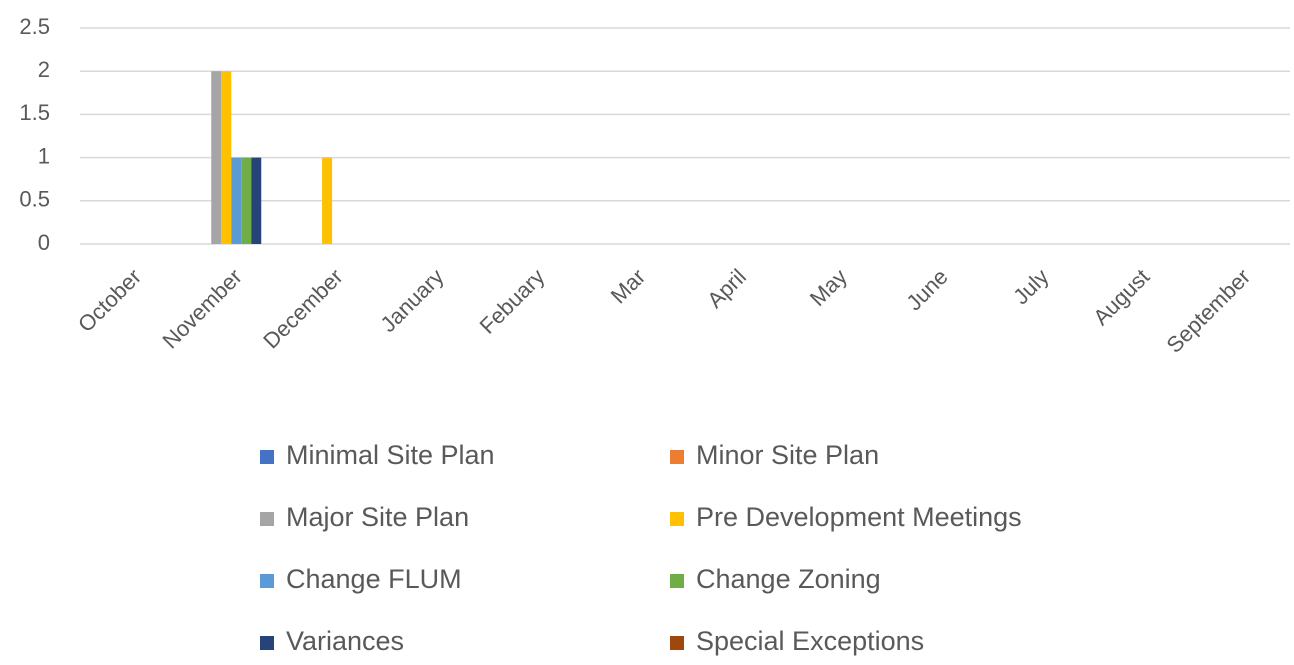  What do you see at coordinates (810, 641) in the screenshot?
I see `legend-label: Special Exceptions` at bounding box center [810, 641].